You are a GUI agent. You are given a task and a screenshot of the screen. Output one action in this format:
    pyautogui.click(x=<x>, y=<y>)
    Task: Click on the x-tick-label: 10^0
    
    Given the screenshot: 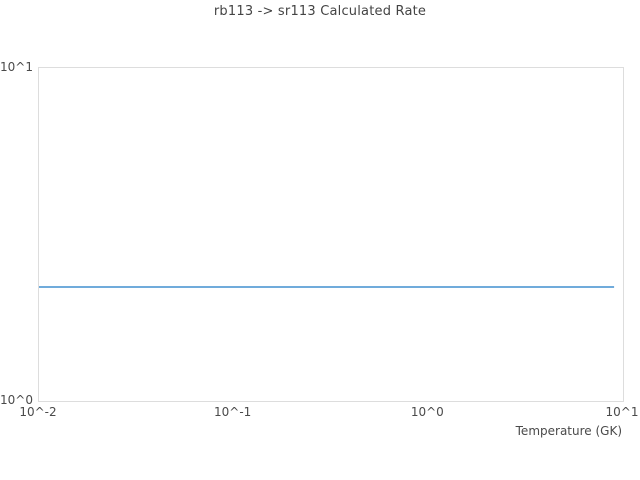 What is the action you would take?
    pyautogui.click(x=427, y=412)
    